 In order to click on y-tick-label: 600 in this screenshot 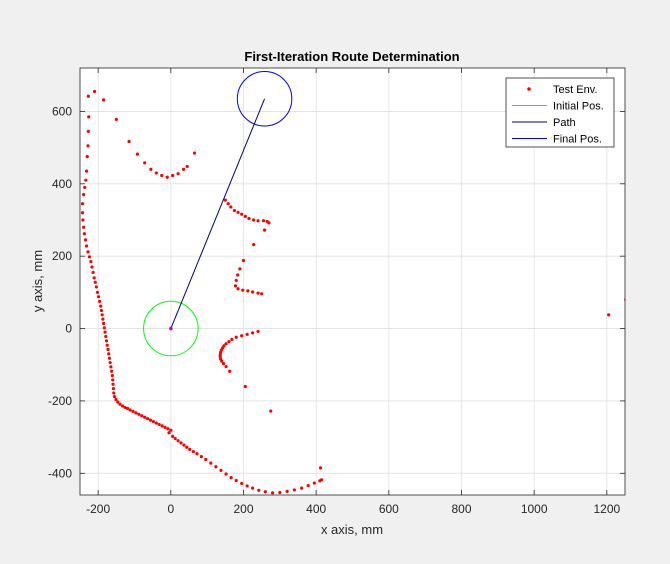, I will do `click(62, 111)`.